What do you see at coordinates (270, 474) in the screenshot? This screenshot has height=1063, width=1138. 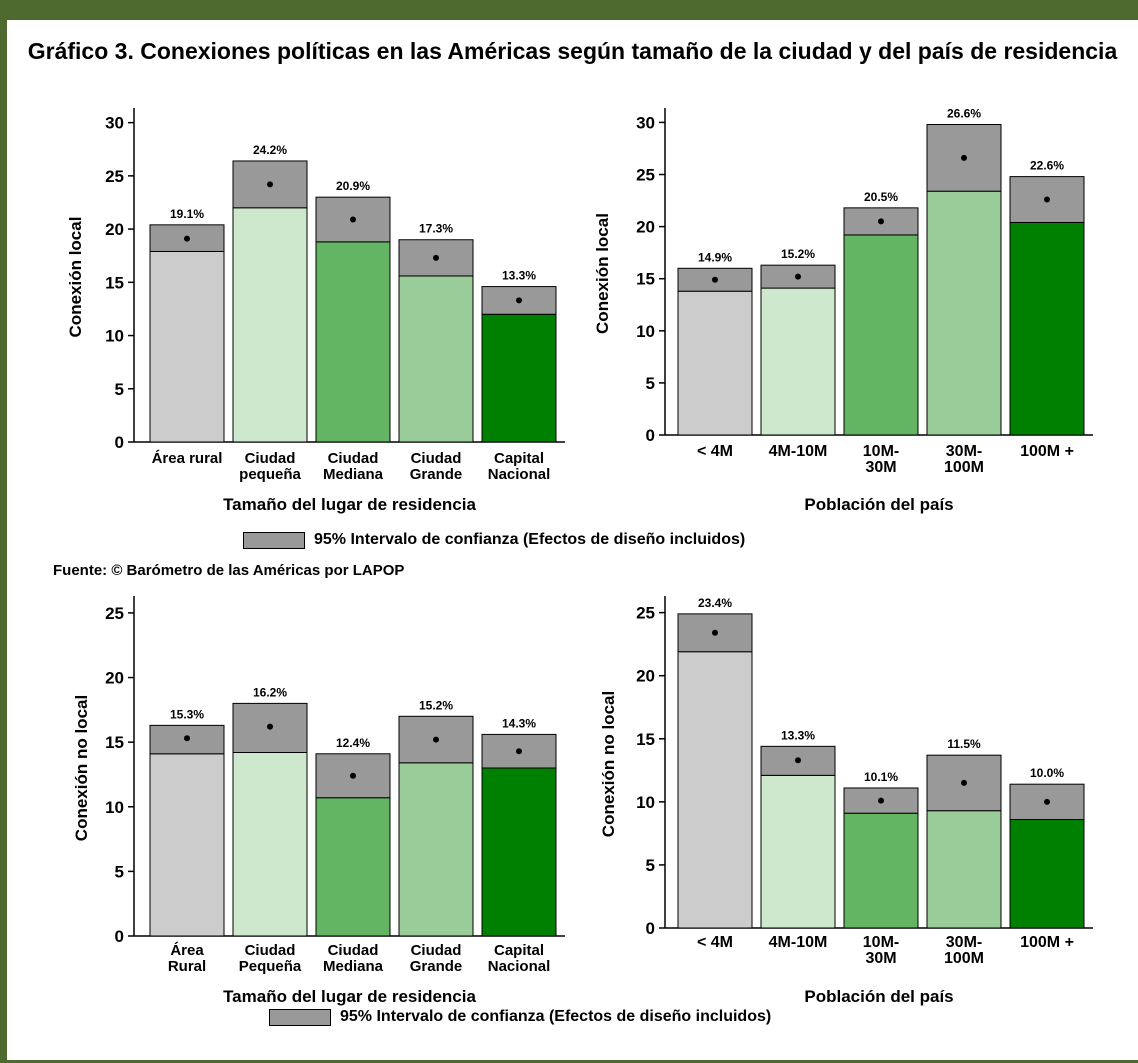 I see `category-label: pequeña` at bounding box center [270, 474].